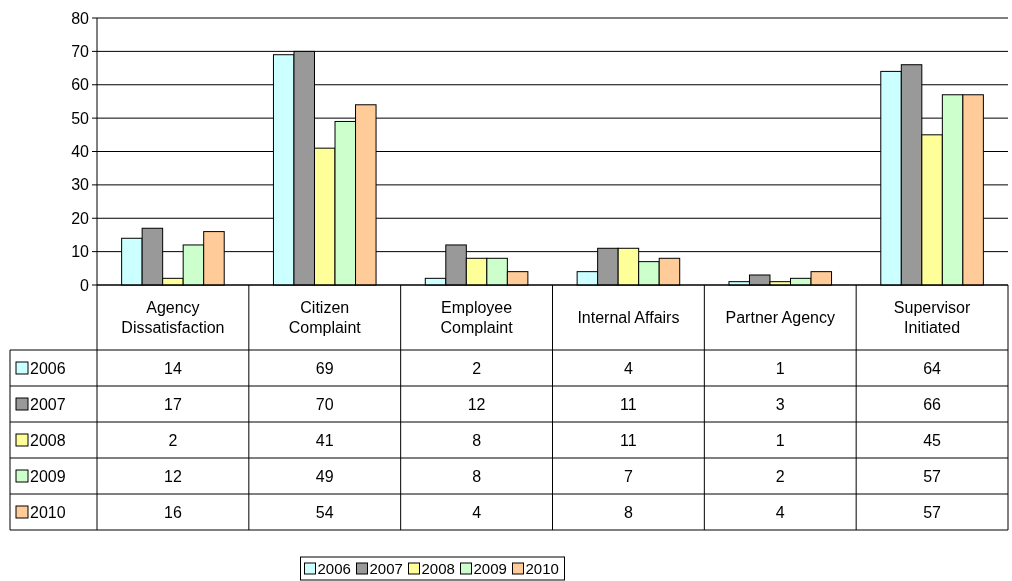 Image resolution: width=1012 pixels, height=581 pixels. I want to click on text: 2010, so click(542, 569).